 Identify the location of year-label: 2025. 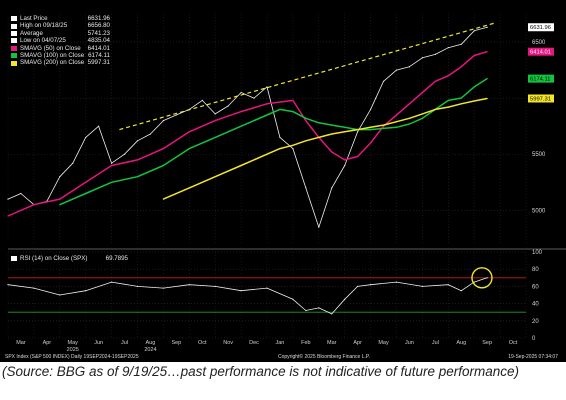
(73, 350).